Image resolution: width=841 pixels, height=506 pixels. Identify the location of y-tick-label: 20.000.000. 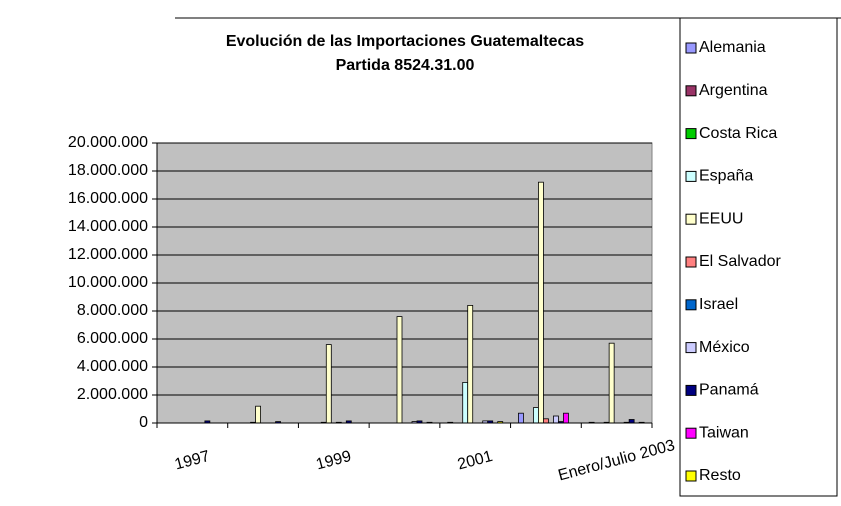
(108, 142).